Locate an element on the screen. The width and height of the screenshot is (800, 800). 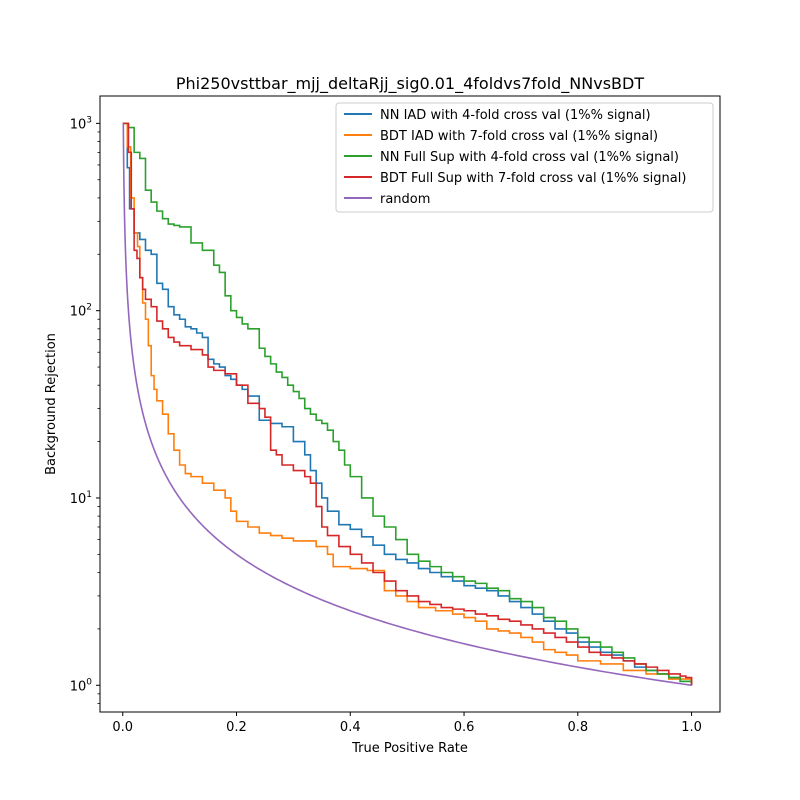
y-tick-label-3: 10³ is located at coordinates (81, 123).